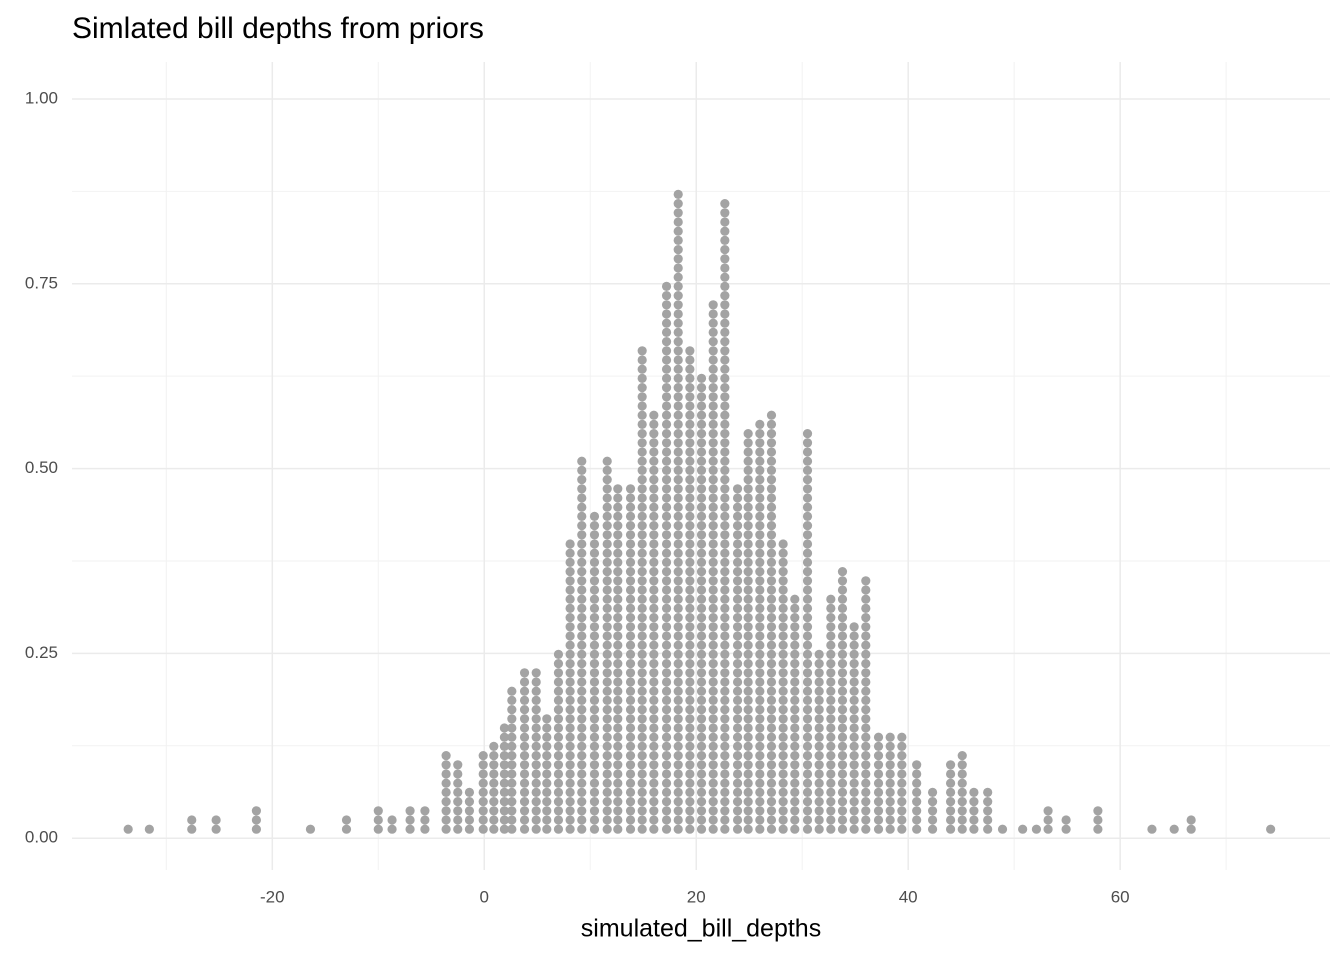  I want to click on chart-title: Simlated bill depths from priors, so click(278, 28).